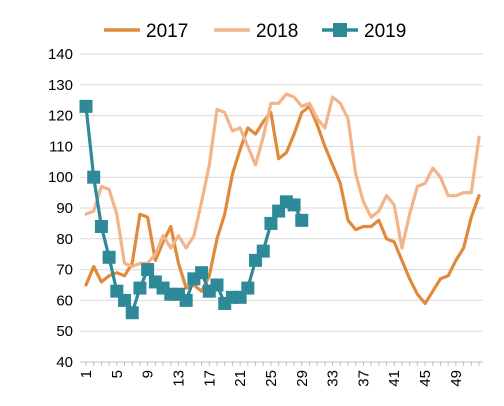 Image resolution: width=504 pixels, height=406 pixels. Describe the element at coordinates (302, 378) in the screenshot. I see `x-tick-label: 29` at that location.